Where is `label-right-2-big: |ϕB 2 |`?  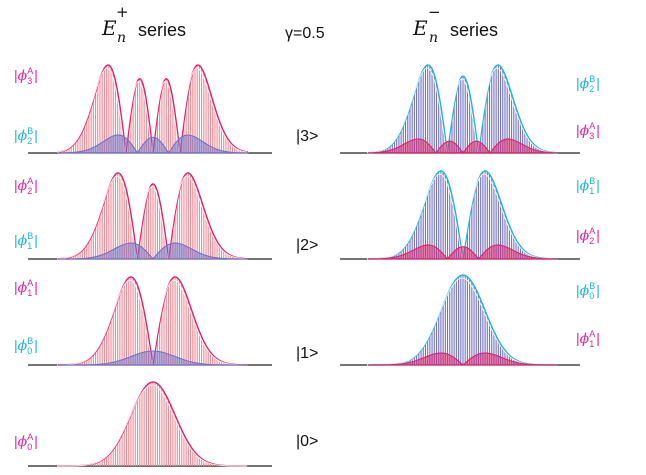 label-right-2-big: |ϕB 2 | is located at coordinates (588, 84).